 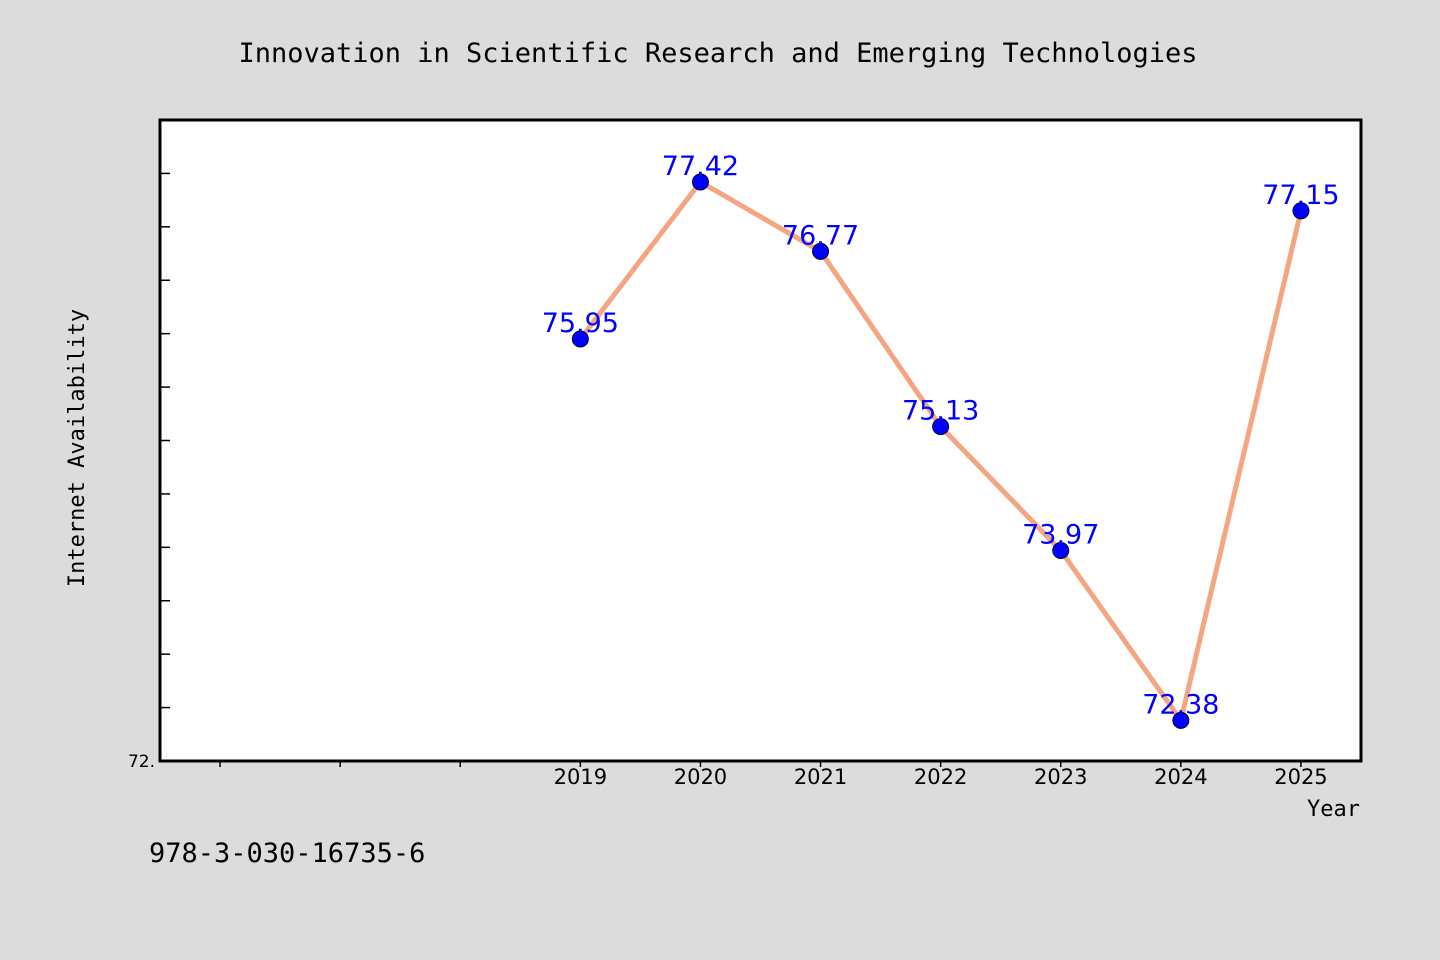 What do you see at coordinates (820, 777) in the screenshot?
I see `x-tick-label: 2021` at bounding box center [820, 777].